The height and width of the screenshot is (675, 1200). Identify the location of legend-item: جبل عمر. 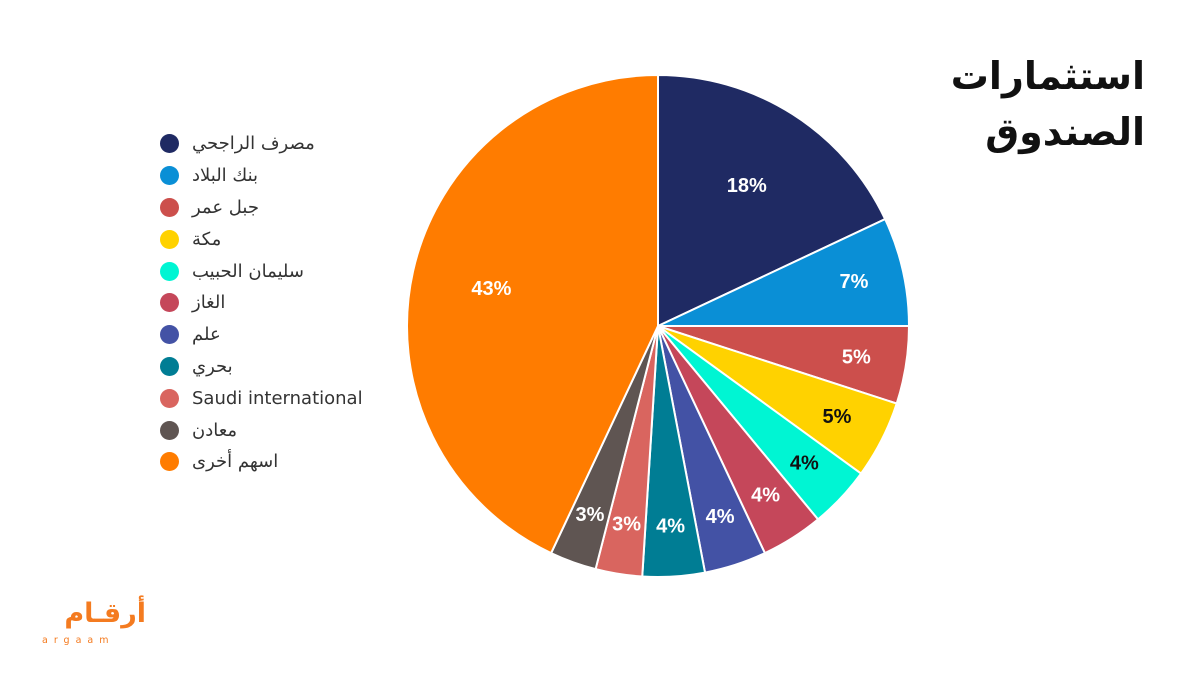
(261, 208).